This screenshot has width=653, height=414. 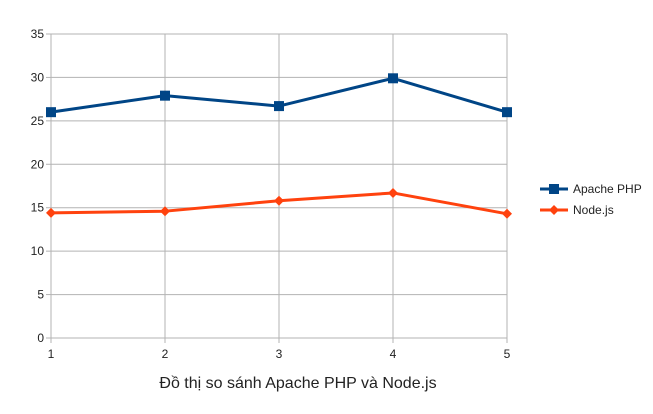 I want to click on x-tick-label: 4, so click(x=393, y=354).